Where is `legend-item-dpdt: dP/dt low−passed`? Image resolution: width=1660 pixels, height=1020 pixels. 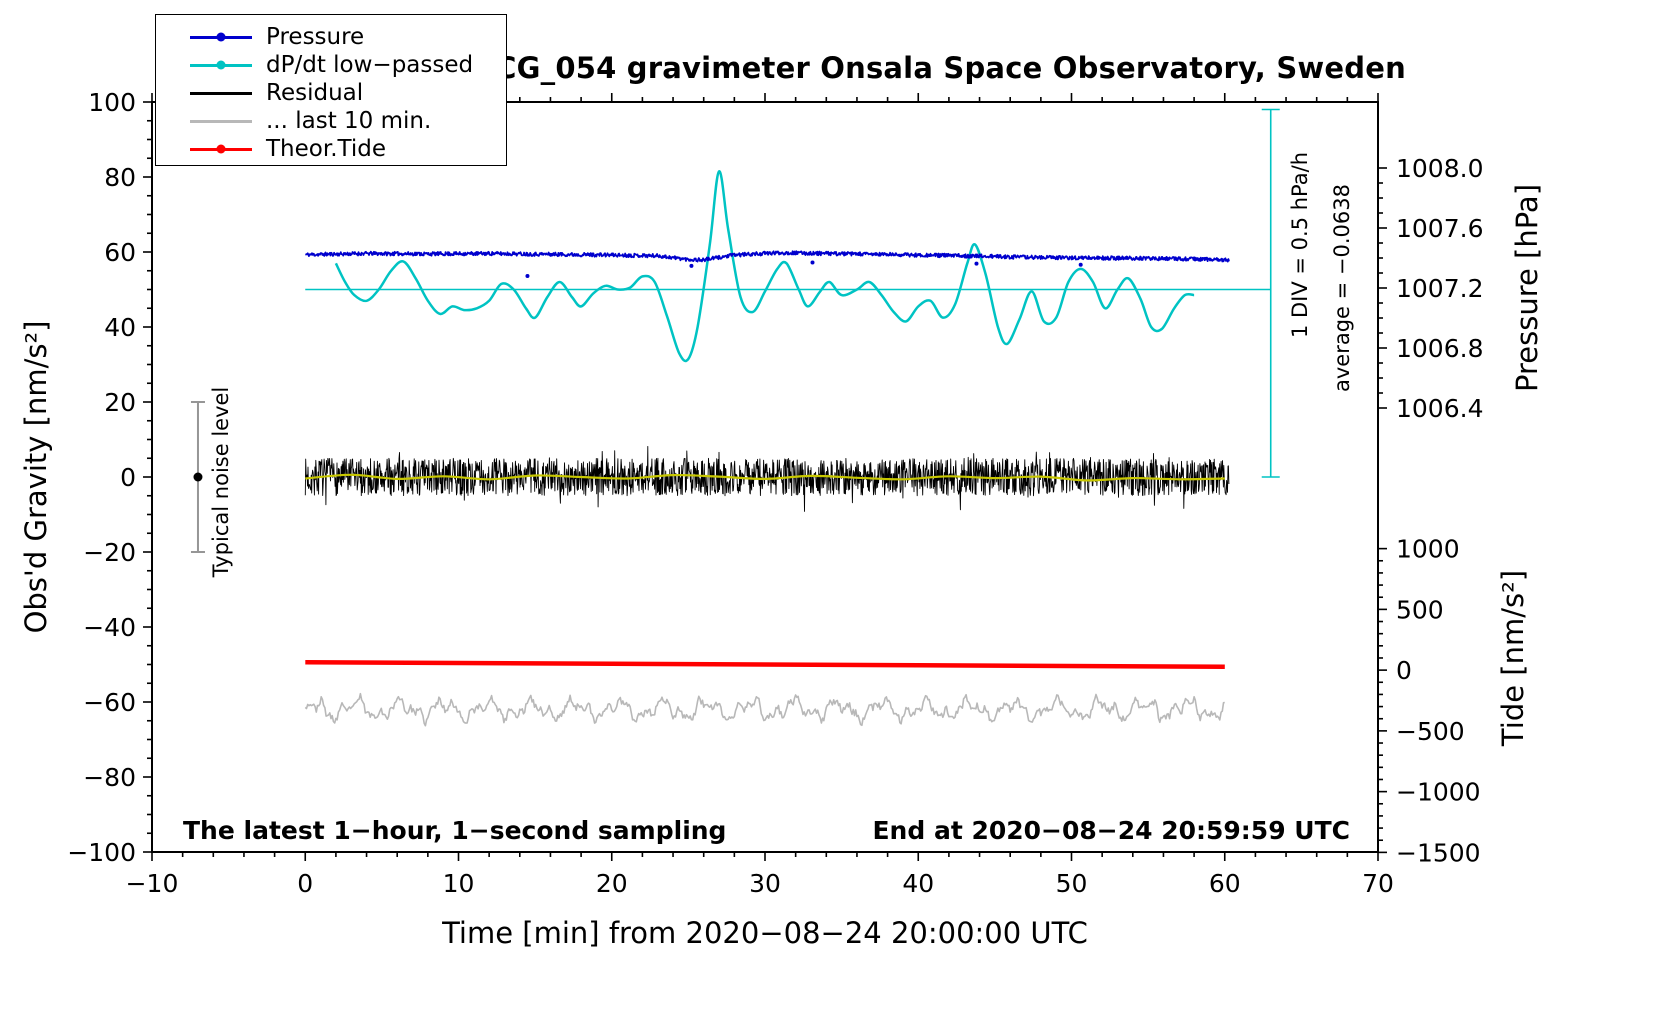
legend-item-dpdt: dP/dt low−passed is located at coordinates (331, 65).